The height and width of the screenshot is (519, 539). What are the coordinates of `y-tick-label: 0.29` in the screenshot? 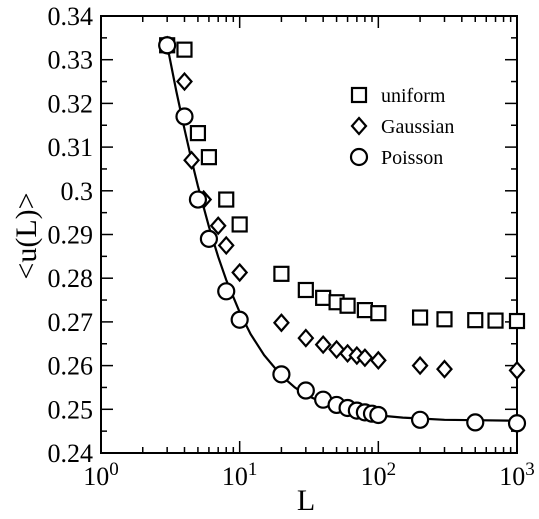 It's located at (71, 235).